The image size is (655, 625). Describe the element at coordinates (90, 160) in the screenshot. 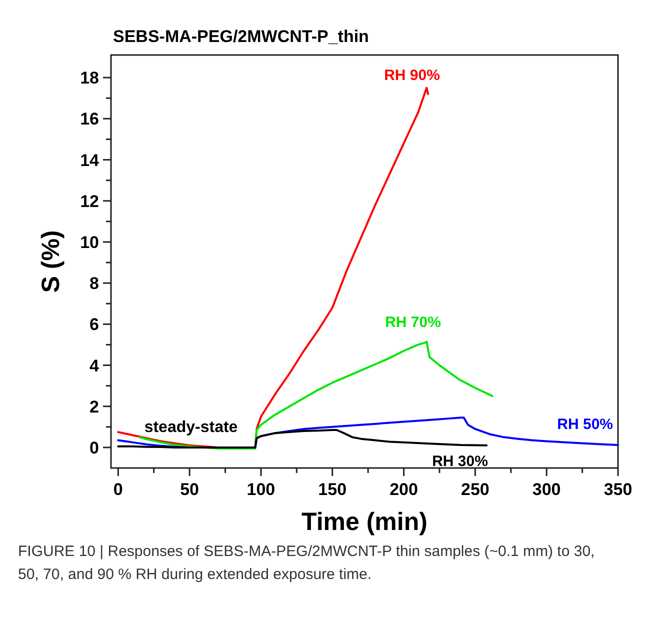

I see `y-tick-label: 14` at that location.